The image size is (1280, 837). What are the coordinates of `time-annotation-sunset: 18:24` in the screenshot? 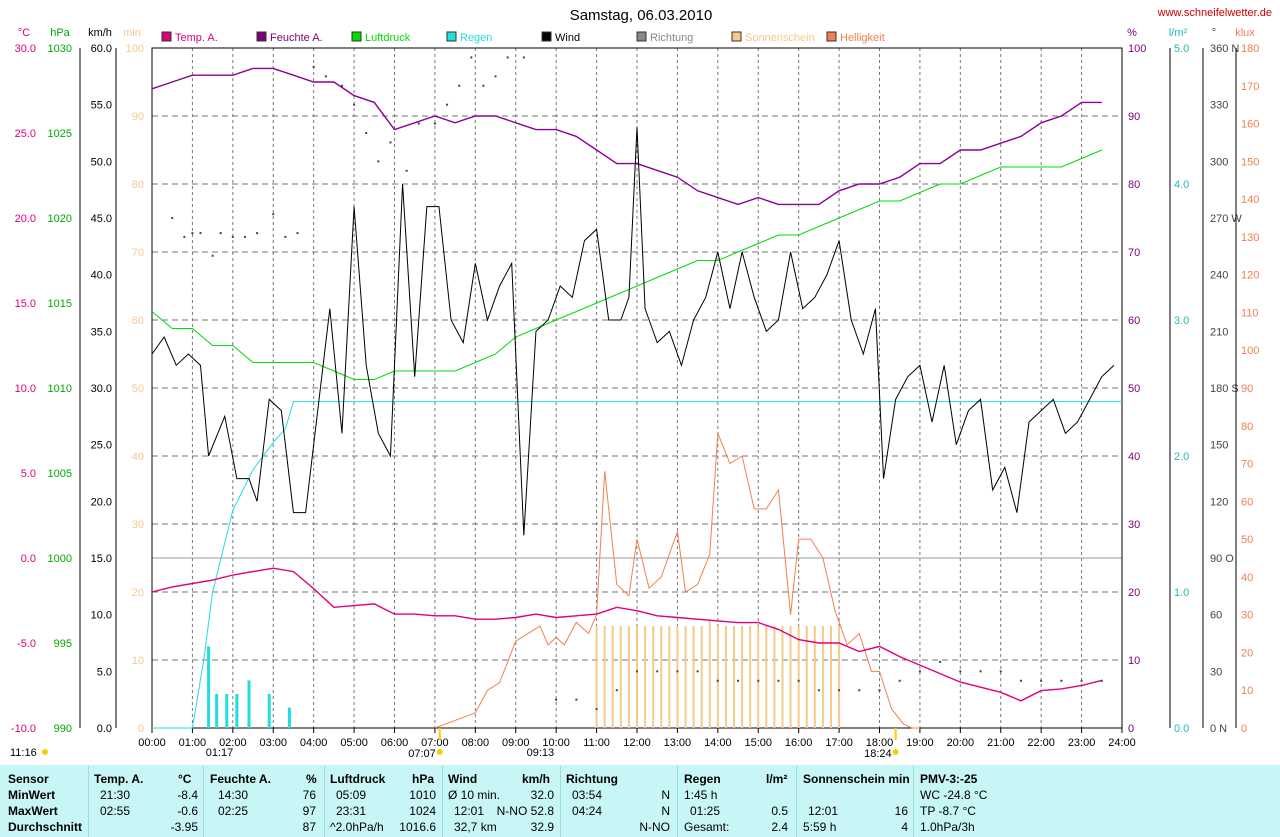 It's located at (878, 754).